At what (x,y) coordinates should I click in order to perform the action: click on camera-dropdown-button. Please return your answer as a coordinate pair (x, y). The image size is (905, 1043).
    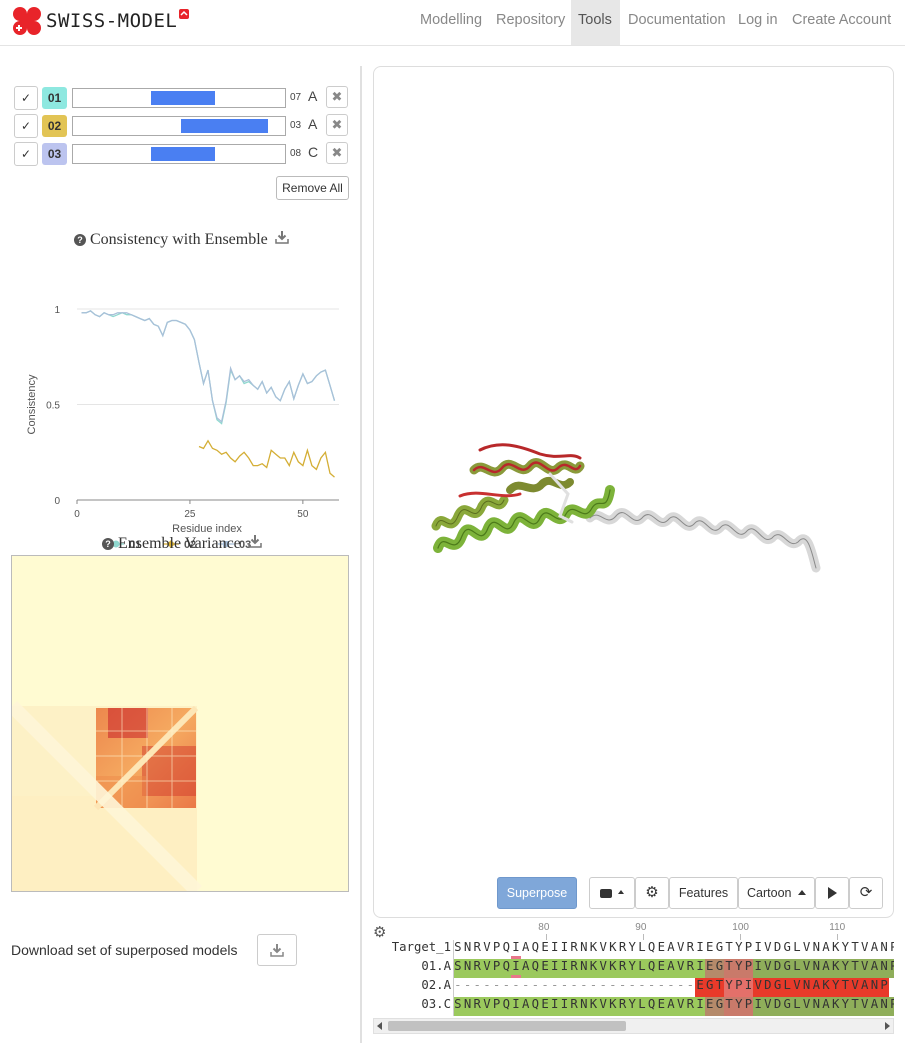
    Looking at the image, I should click on (612, 893).